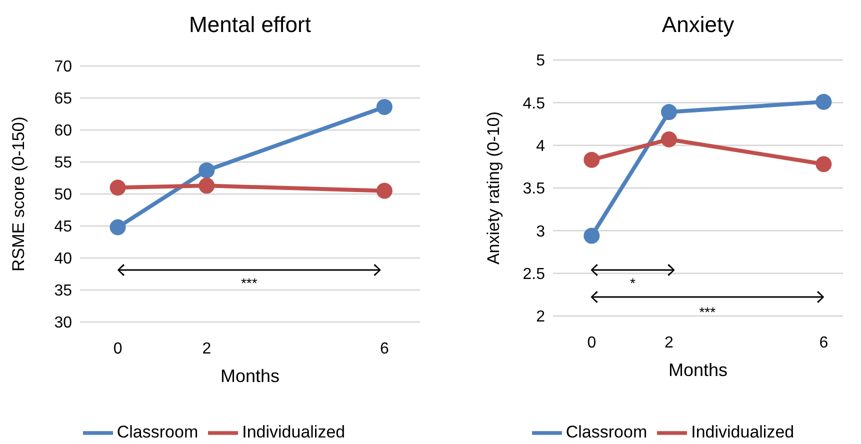 The height and width of the screenshot is (444, 861). I want to click on y-axis-title: Anxiety rating (0-10), so click(494, 188).